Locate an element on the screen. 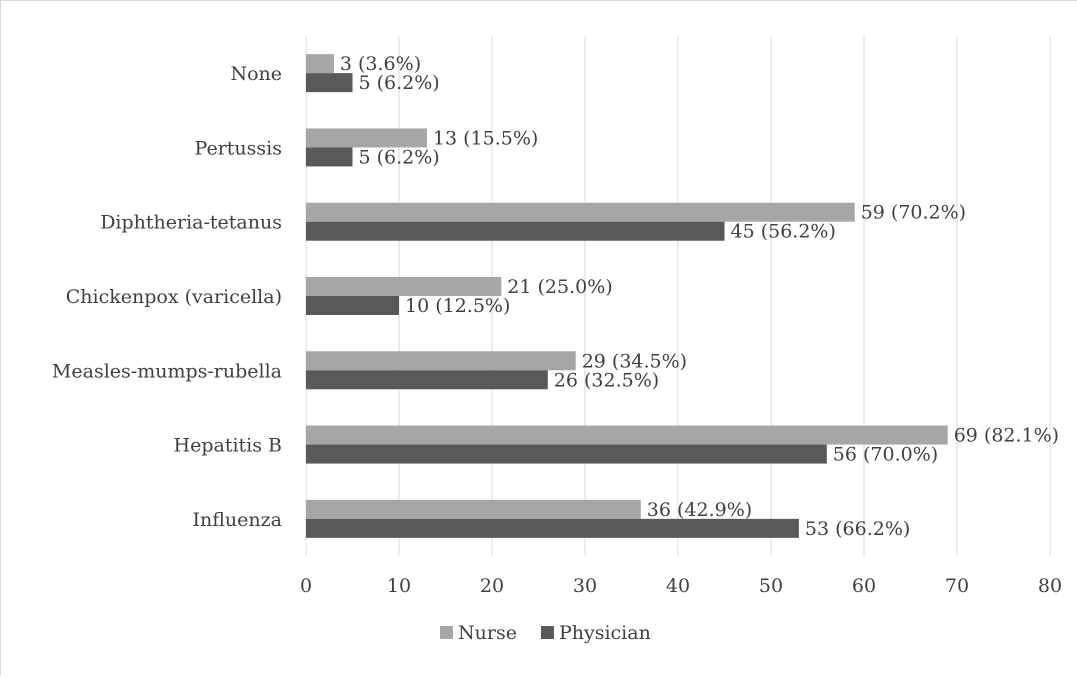 Image resolution: width=1077 pixels, height=679 pixels. category-label: Hepatitis B is located at coordinates (228, 446).